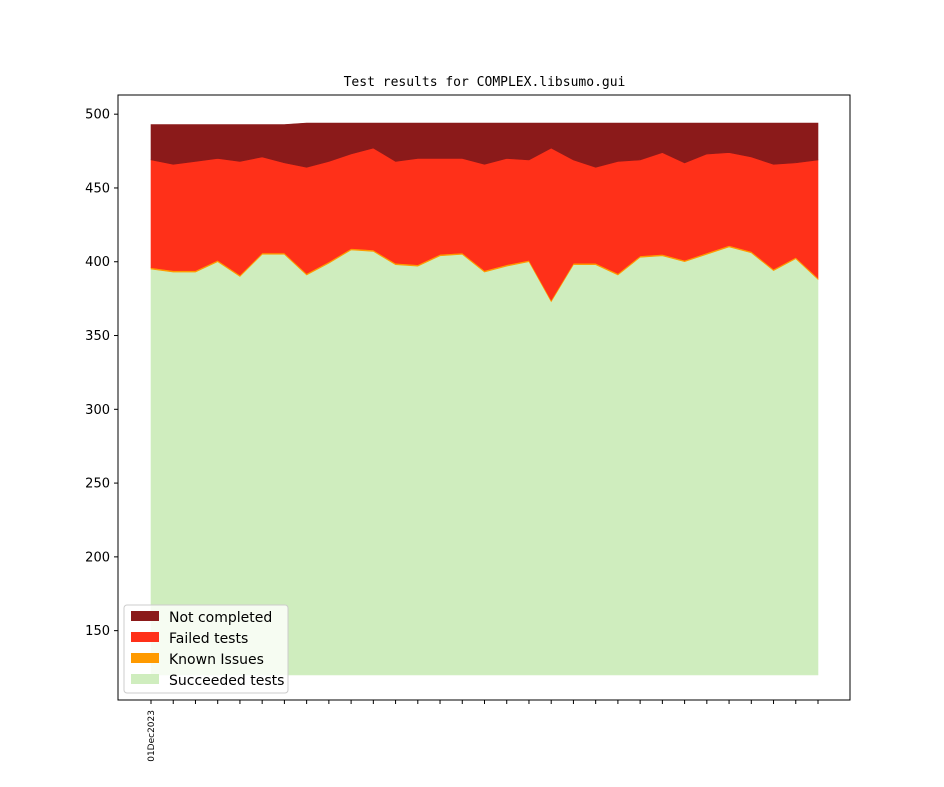  What do you see at coordinates (208, 639) in the screenshot?
I see `legend-label-failed: Failed tests` at bounding box center [208, 639].